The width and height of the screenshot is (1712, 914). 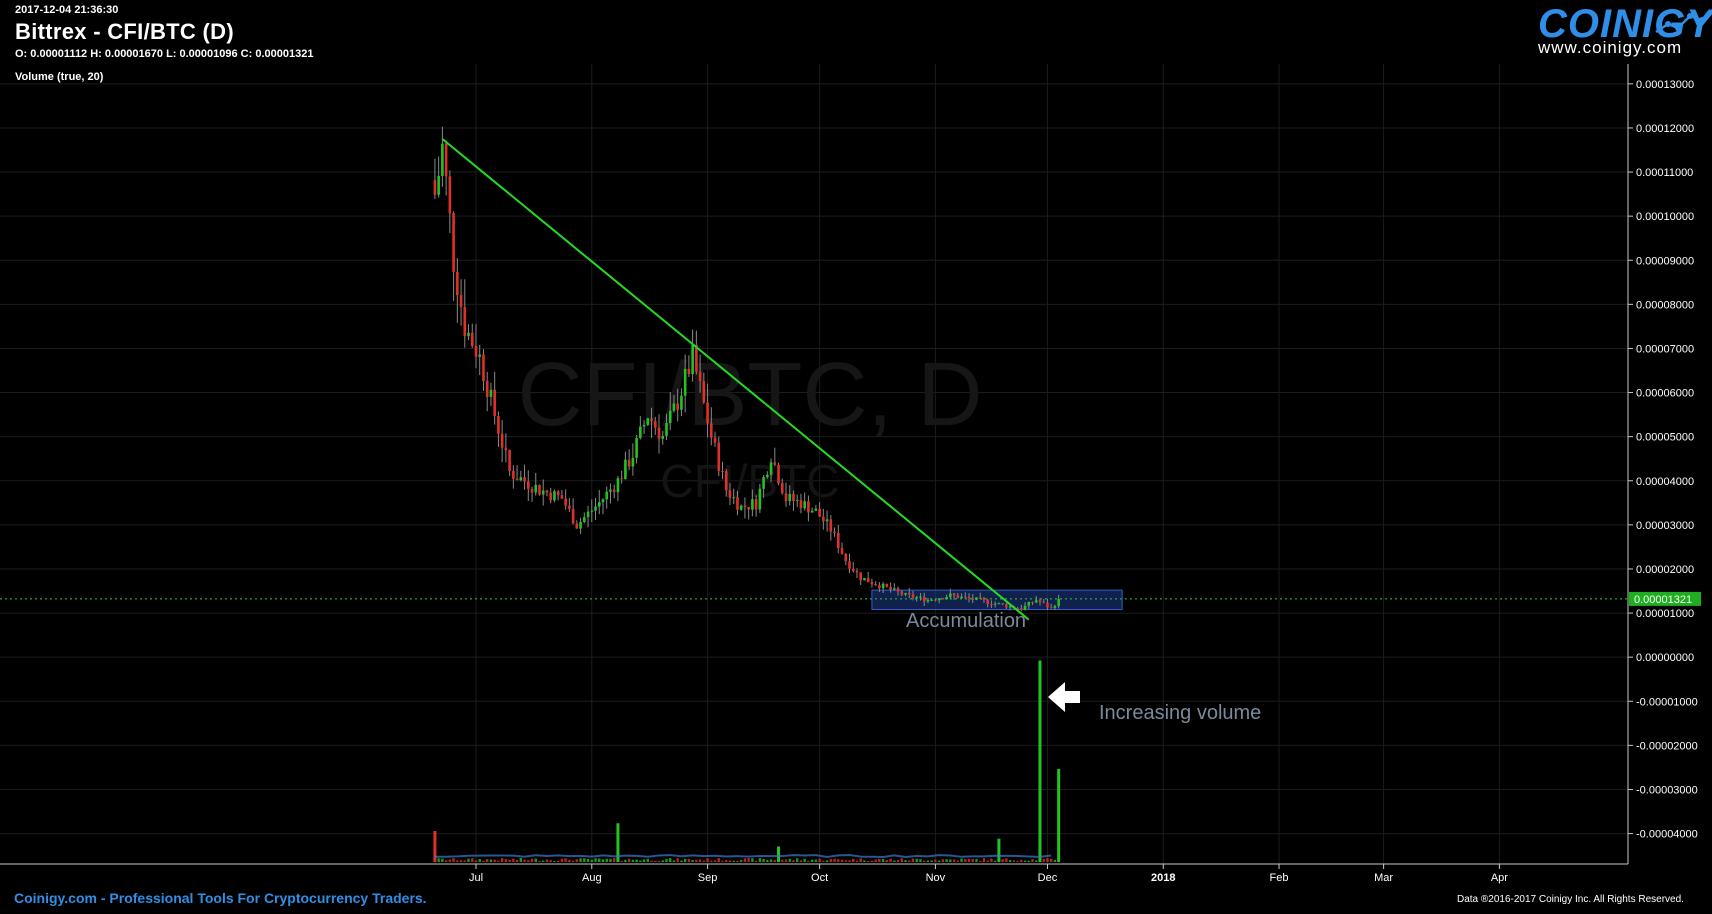 I want to click on y-tick-label: 0.00006000, so click(x=1665, y=394).